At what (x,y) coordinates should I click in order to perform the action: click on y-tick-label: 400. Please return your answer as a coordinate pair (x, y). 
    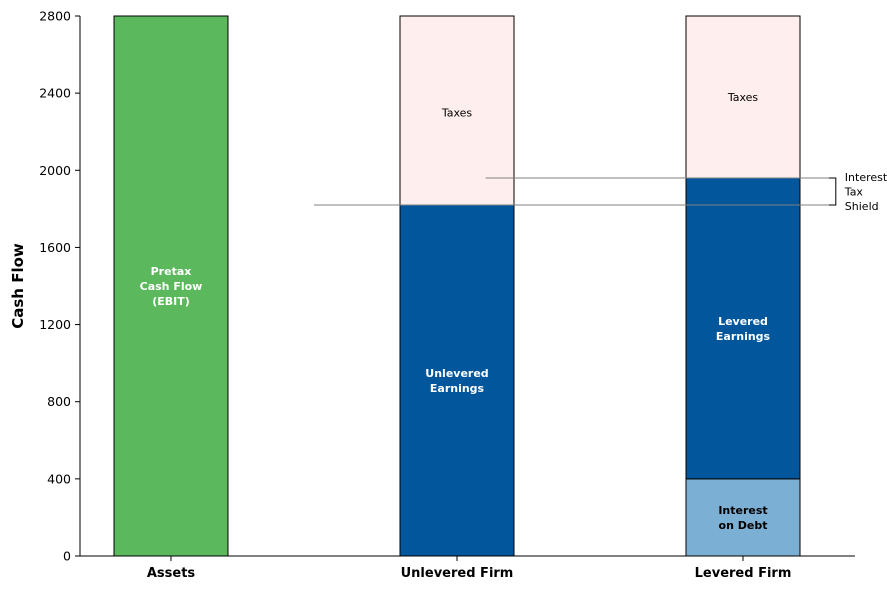
    Looking at the image, I should click on (59, 478).